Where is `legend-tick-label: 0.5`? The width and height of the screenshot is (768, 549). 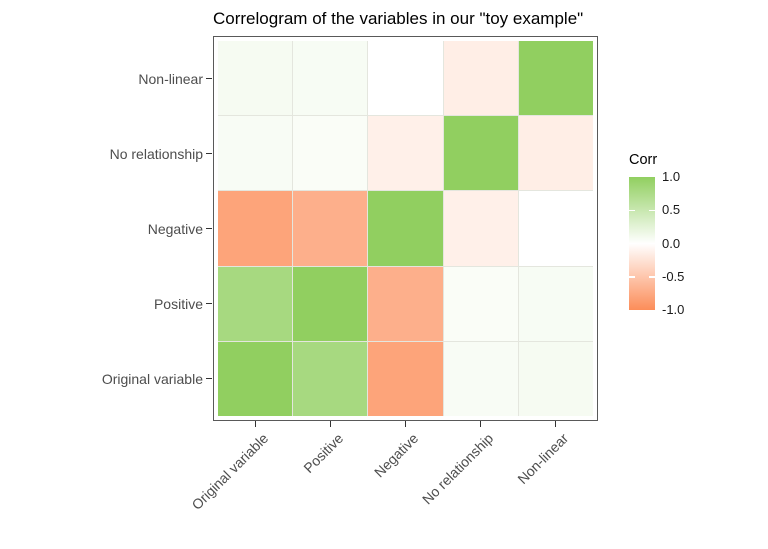
legend-tick-label: 0.5 is located at coordinates (671, 210).